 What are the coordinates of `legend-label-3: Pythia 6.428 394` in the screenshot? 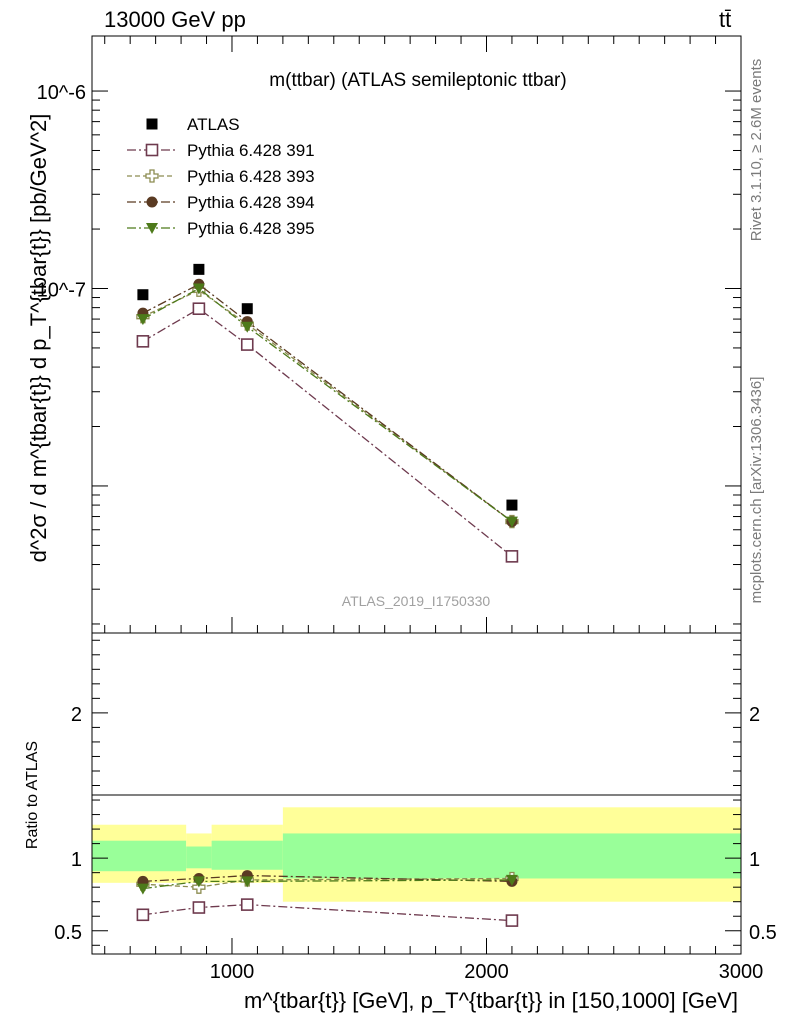 It's located at (251, 202).